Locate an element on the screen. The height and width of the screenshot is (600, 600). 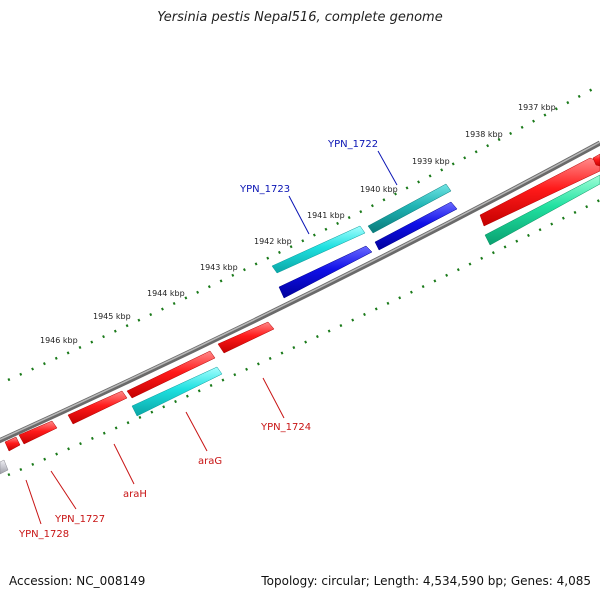
reverse-genes is located at coordinates (137, 398).